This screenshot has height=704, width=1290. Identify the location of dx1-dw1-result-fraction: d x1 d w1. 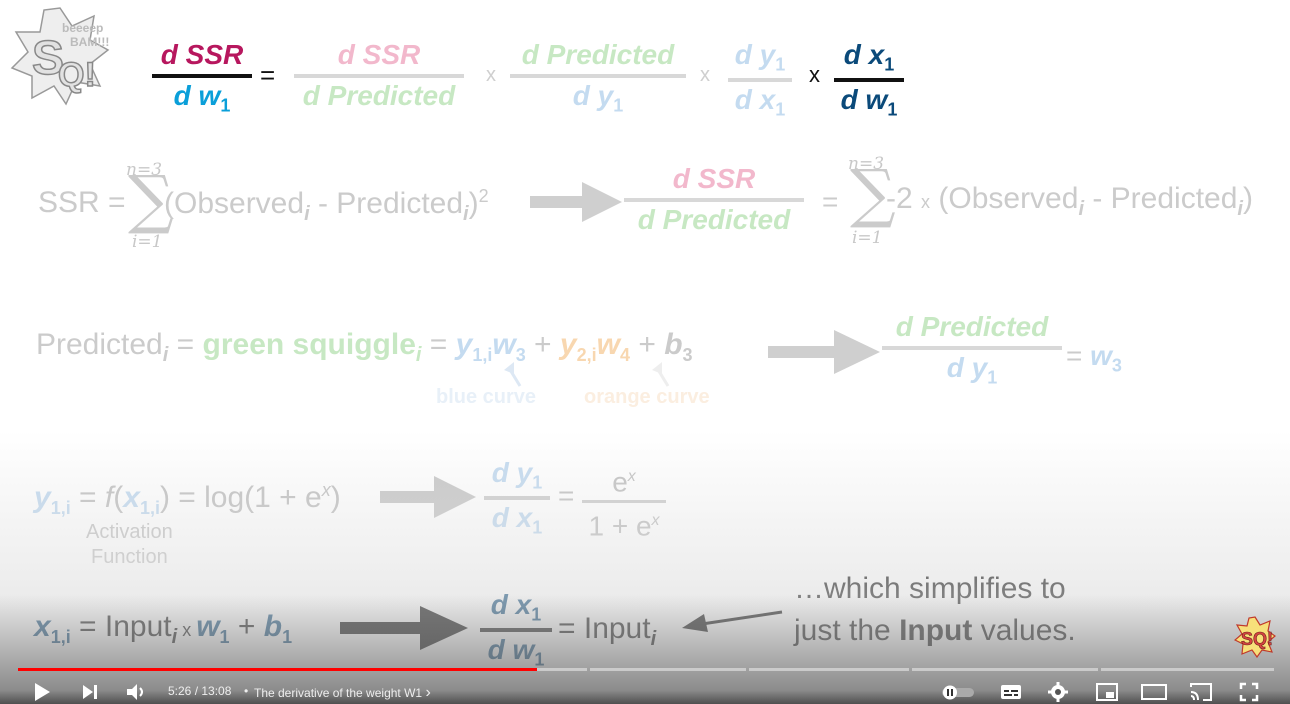
(516, 630).